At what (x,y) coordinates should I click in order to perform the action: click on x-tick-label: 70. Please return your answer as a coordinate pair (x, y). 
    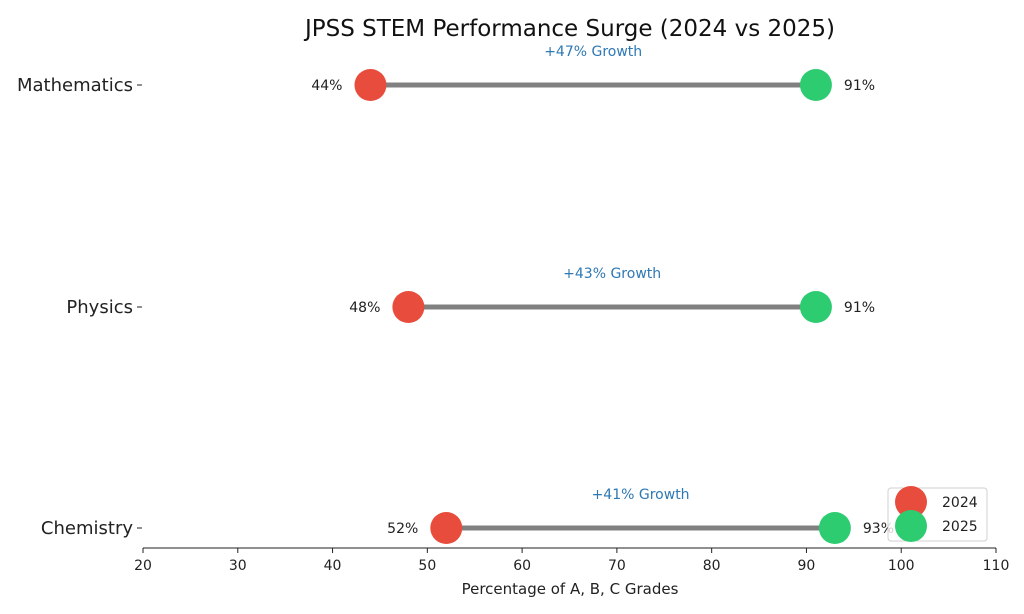
    Looking at the image, I should click on (617, 566).